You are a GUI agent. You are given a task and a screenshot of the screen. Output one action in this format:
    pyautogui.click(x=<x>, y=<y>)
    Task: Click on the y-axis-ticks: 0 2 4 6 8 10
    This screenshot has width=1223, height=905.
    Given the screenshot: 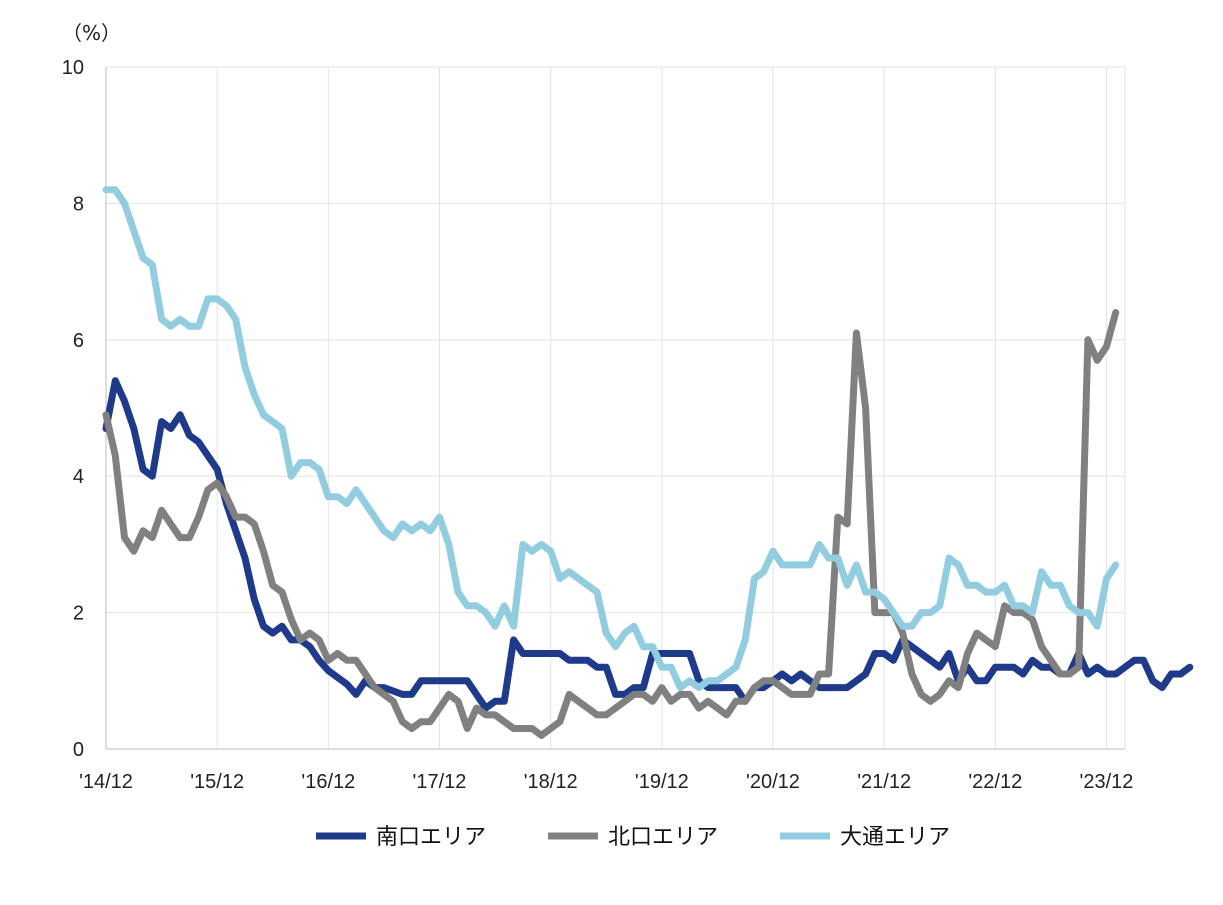 What is the action you would take?
    pyautogui.click(x=73, y=409)
    